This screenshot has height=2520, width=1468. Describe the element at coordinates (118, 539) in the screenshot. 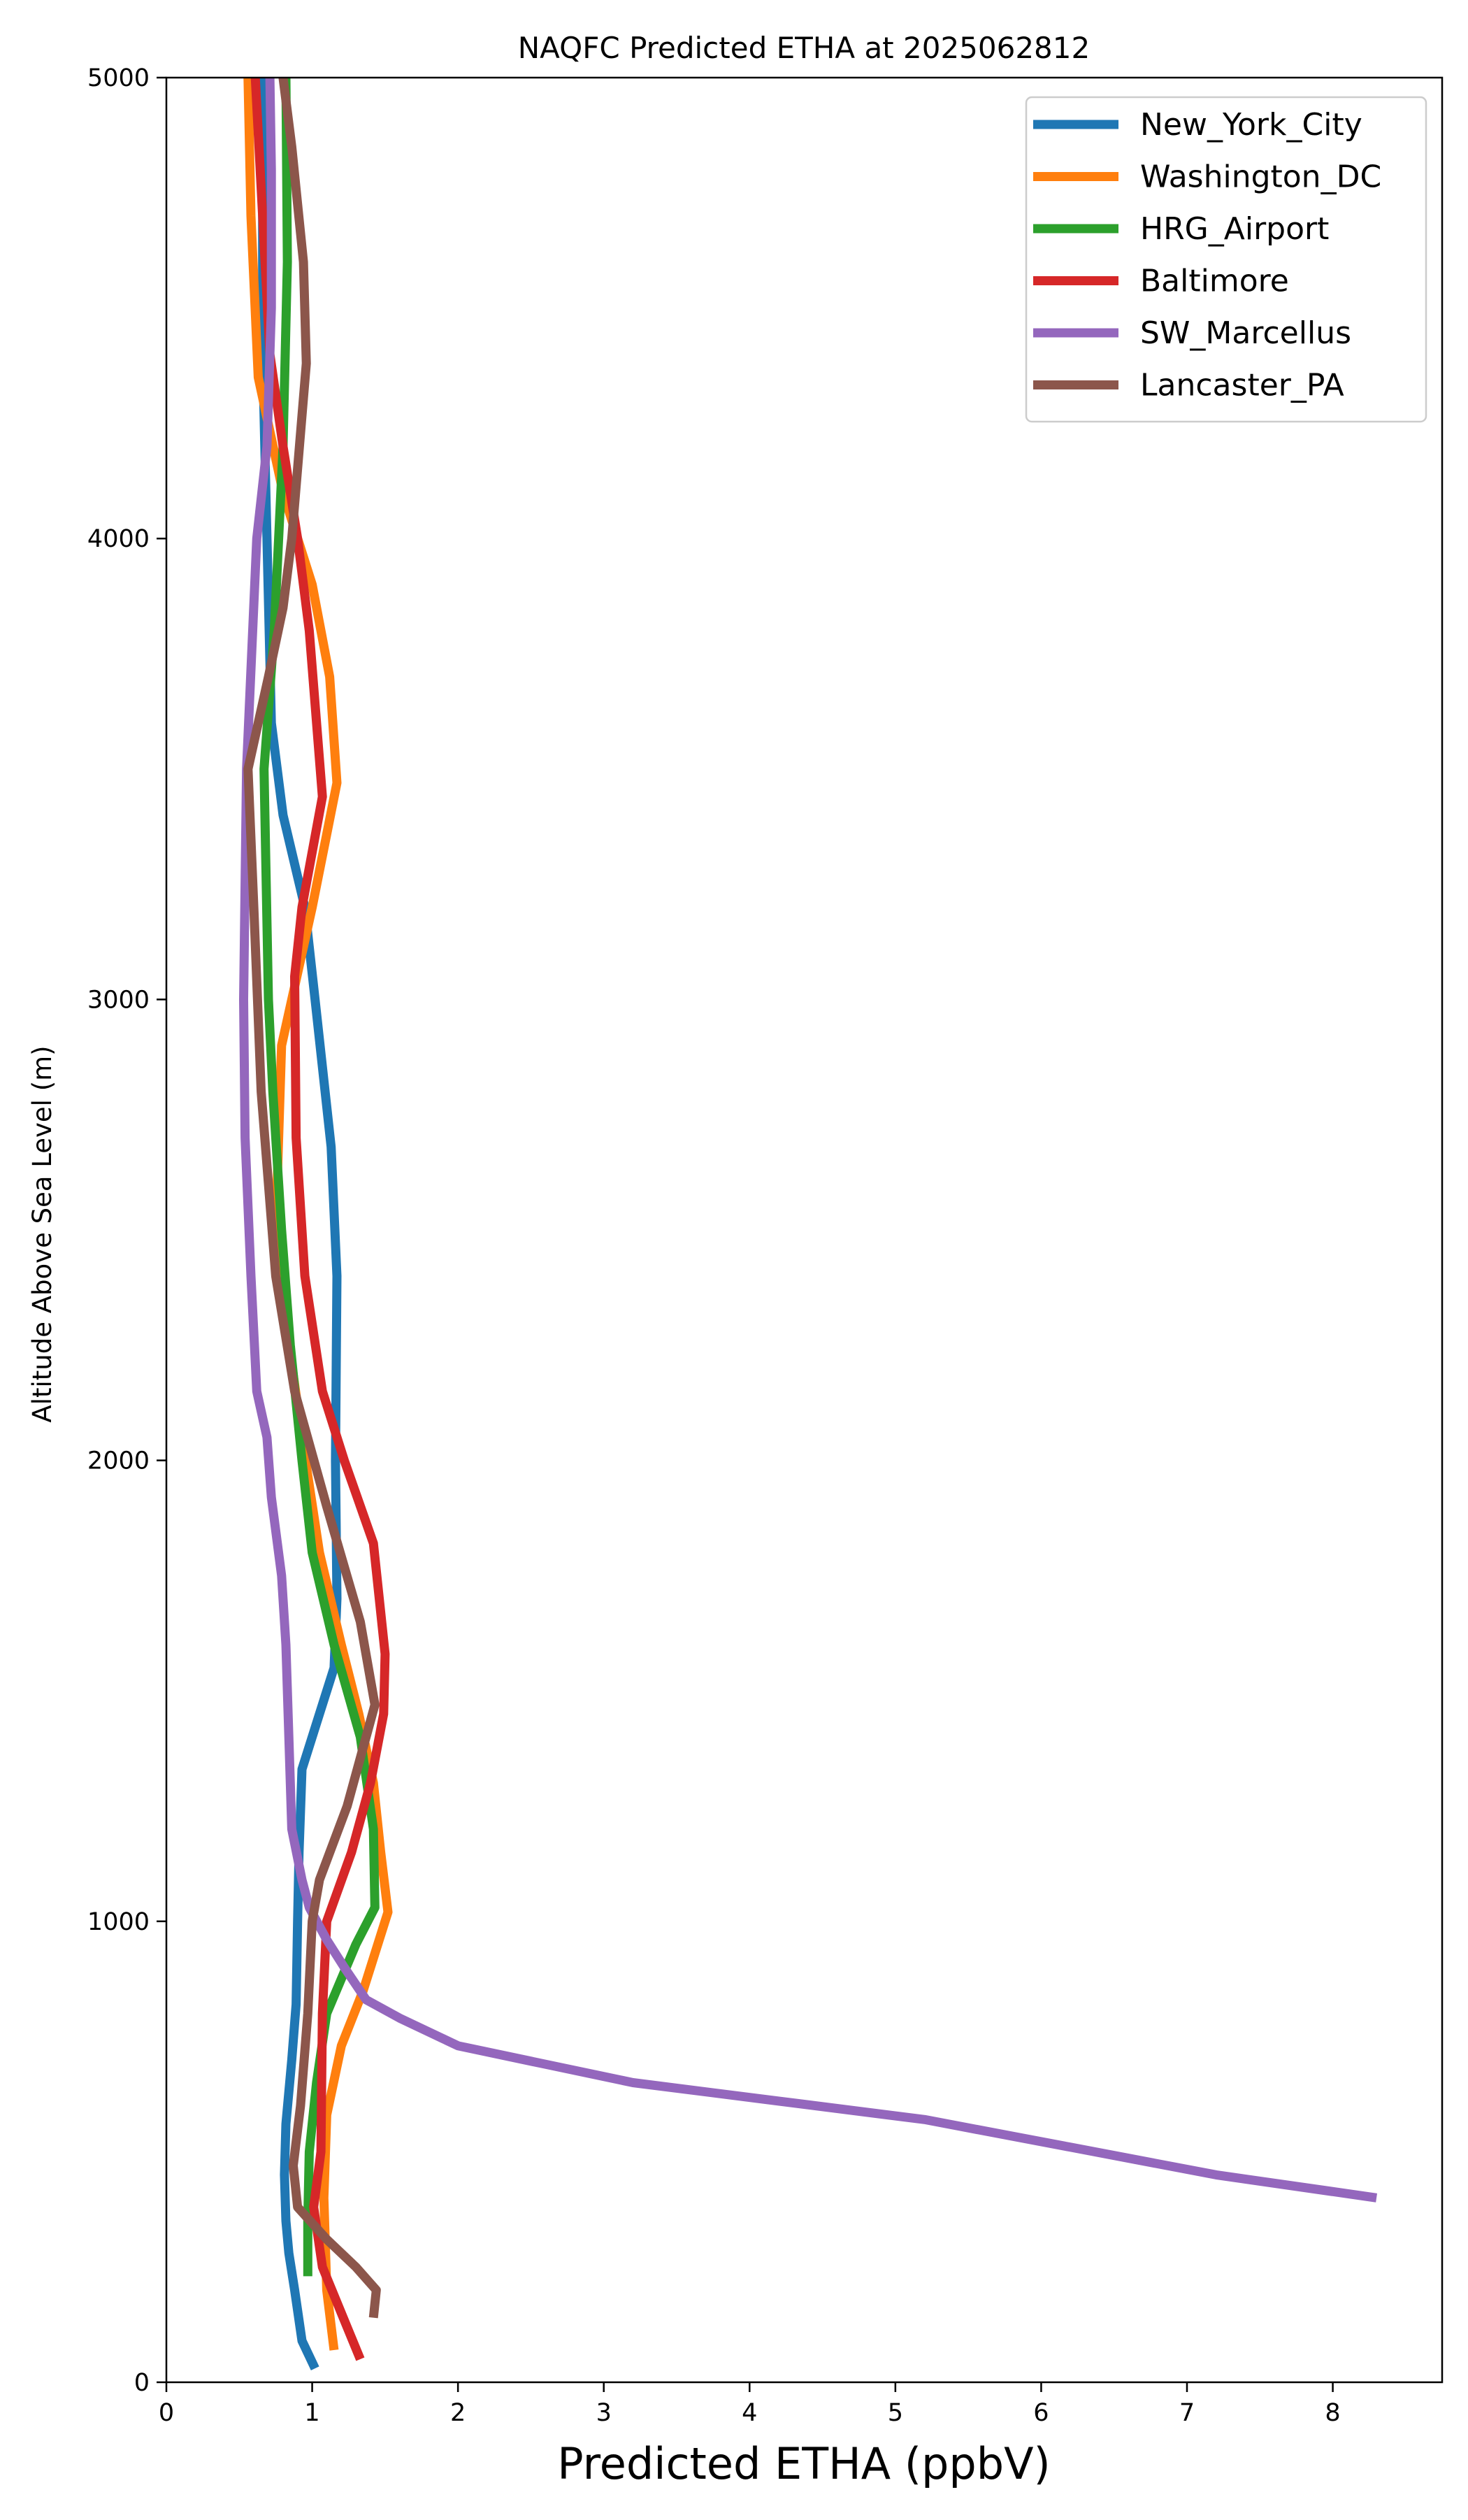

I see `y-tick-label: 4000` at that location.